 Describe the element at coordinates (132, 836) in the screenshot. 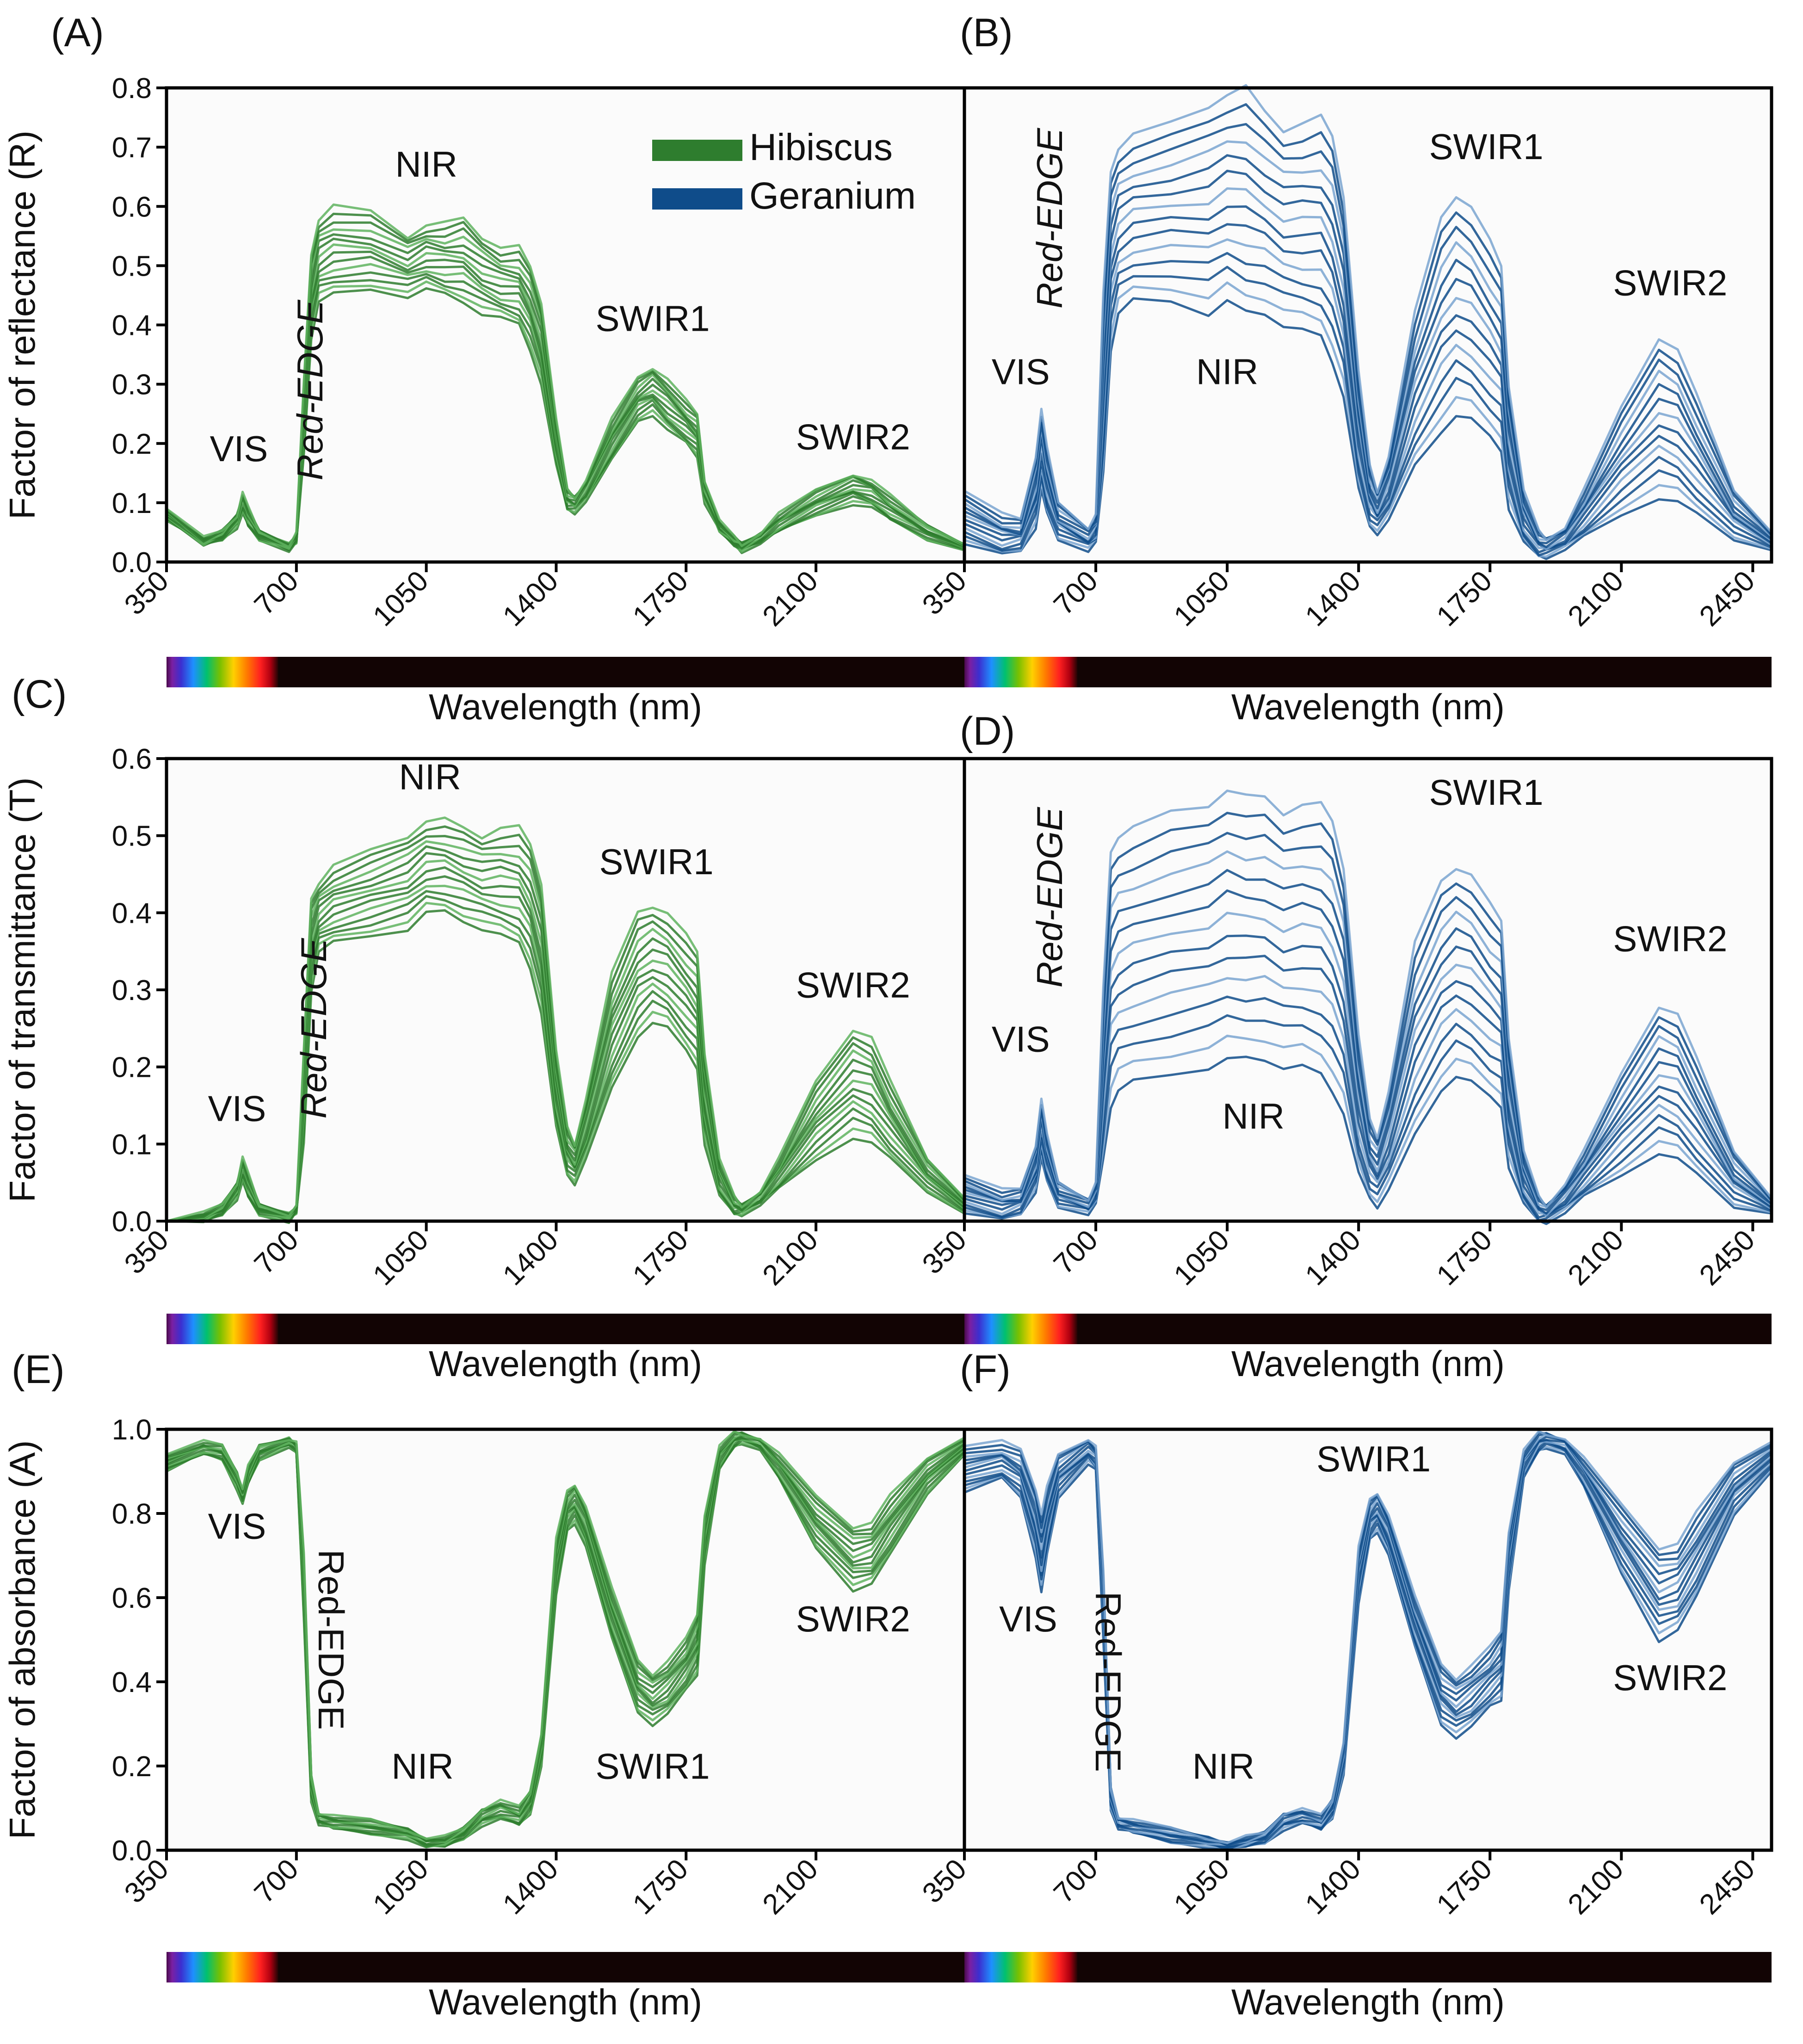

I see `y-tick-label: 0.5` at that location.